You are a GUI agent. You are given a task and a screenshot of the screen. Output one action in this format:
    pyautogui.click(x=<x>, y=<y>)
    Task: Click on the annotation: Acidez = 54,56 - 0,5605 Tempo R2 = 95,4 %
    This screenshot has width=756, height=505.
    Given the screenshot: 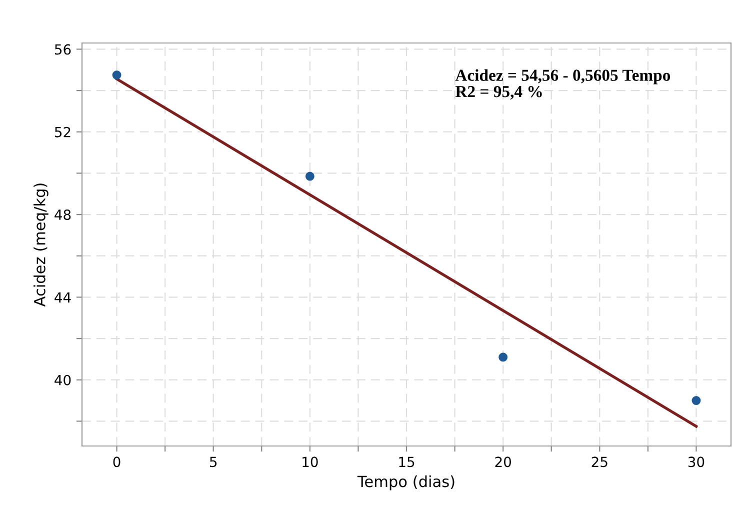 What is the action you would take?
    pyautogui.click(x=562, y=84)
    